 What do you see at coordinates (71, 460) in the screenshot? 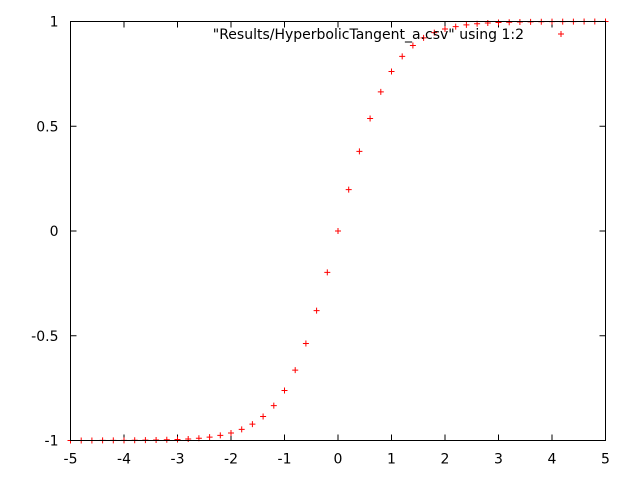
I see `x-tick-label: -5` at bounding box center [71, 460].